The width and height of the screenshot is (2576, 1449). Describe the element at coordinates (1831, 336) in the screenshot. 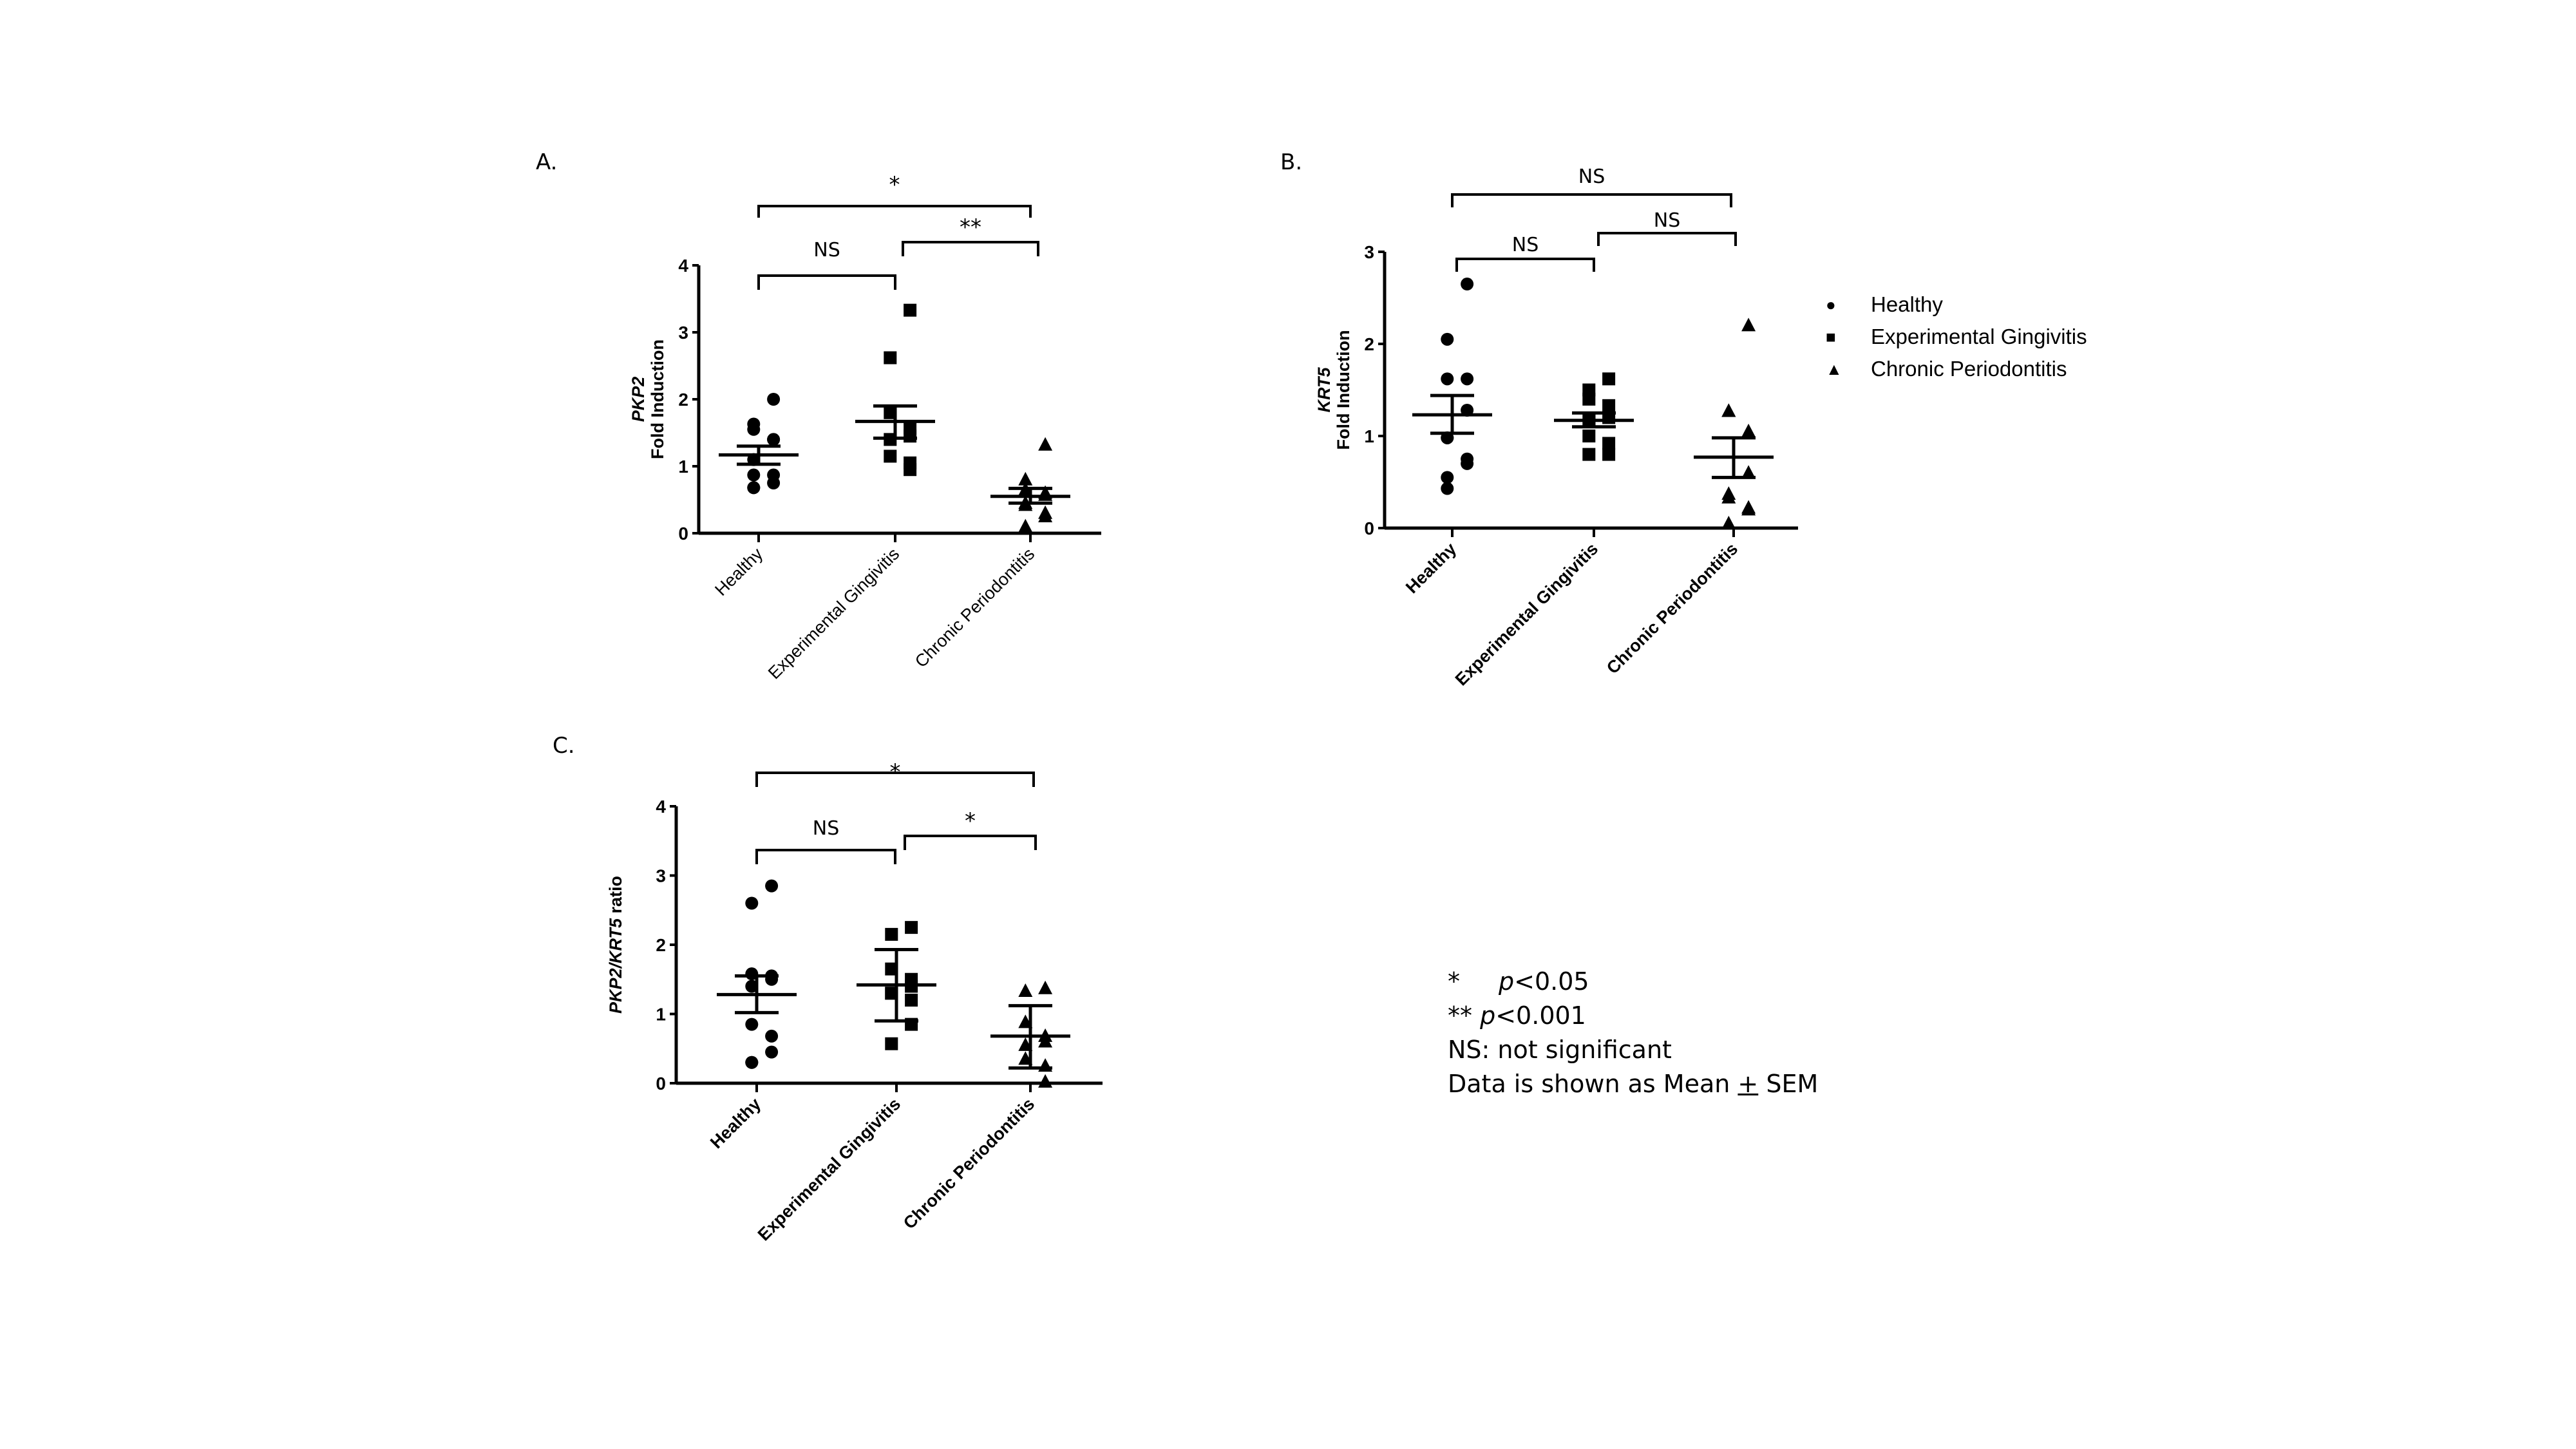

I see `square-icon: ■` at that location.